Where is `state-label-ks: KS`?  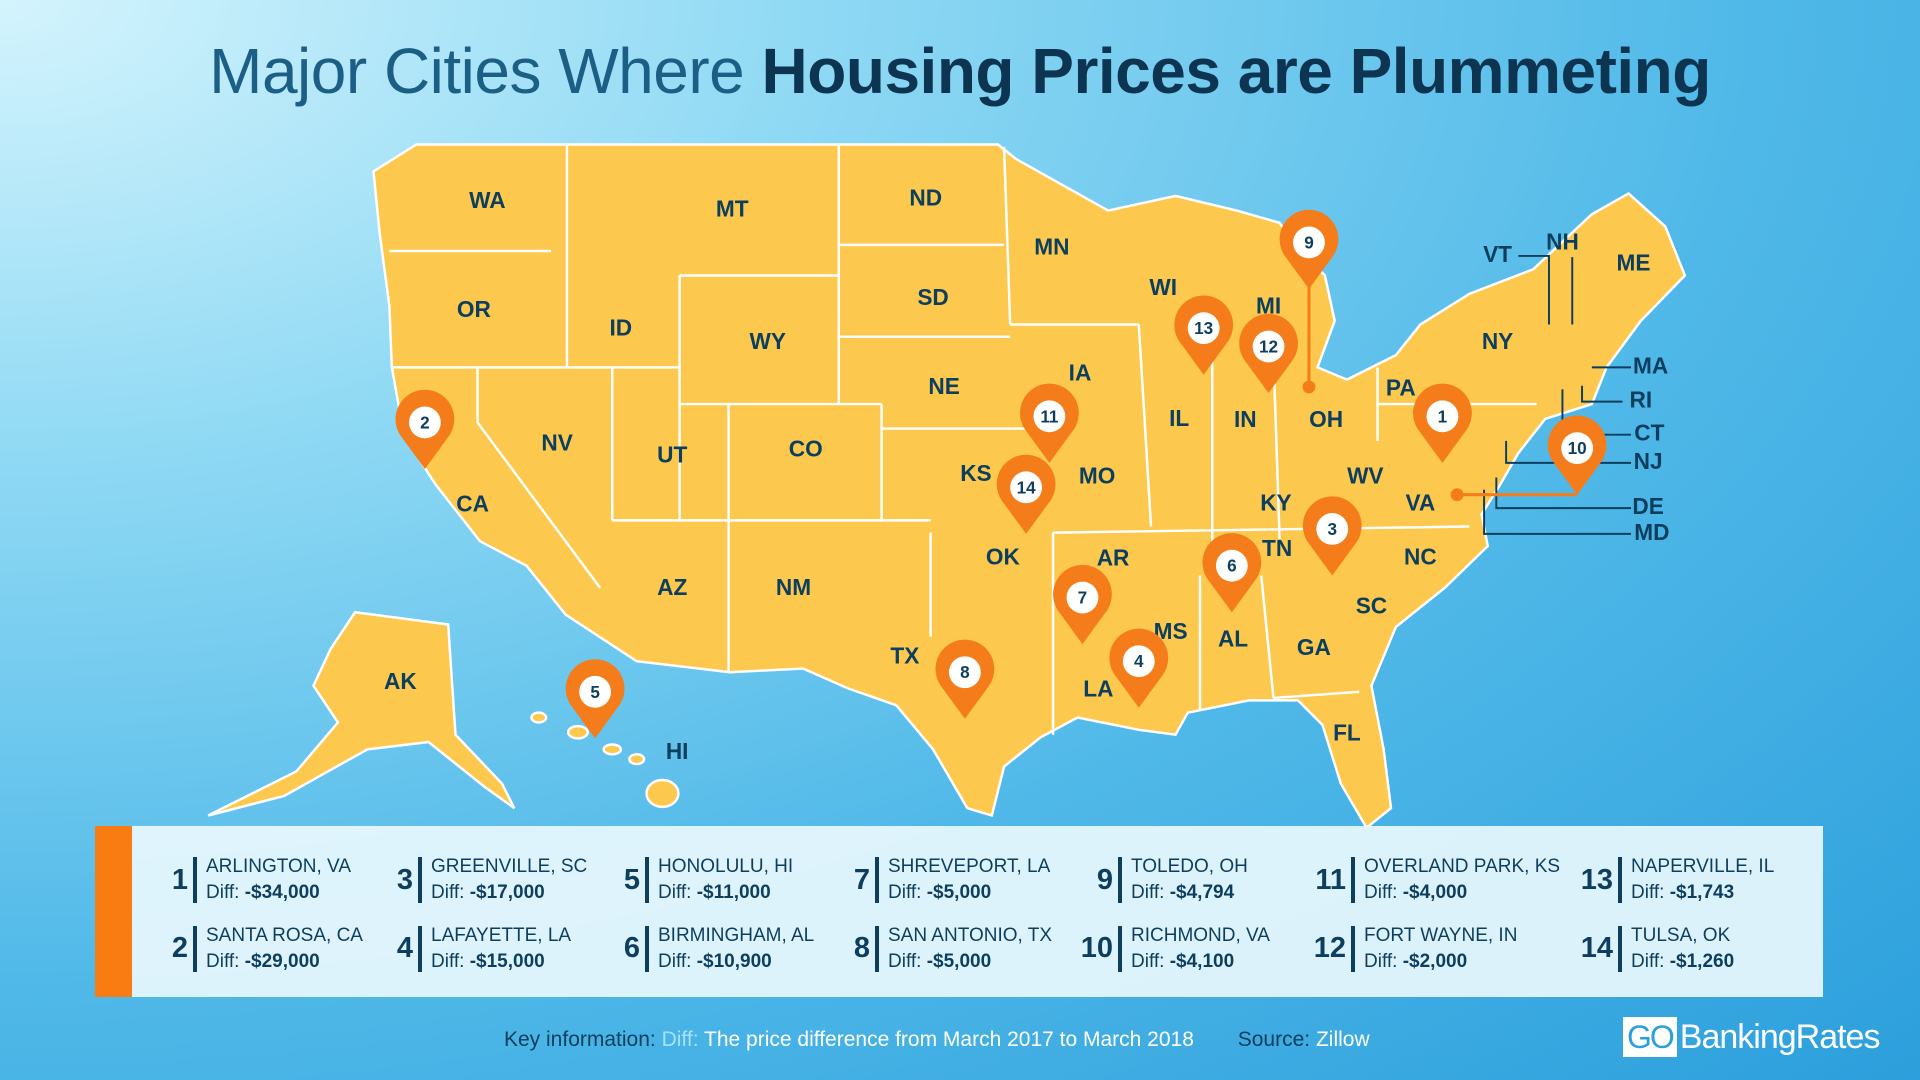 state-label-ks: KS is located at coordinates (975, 473).